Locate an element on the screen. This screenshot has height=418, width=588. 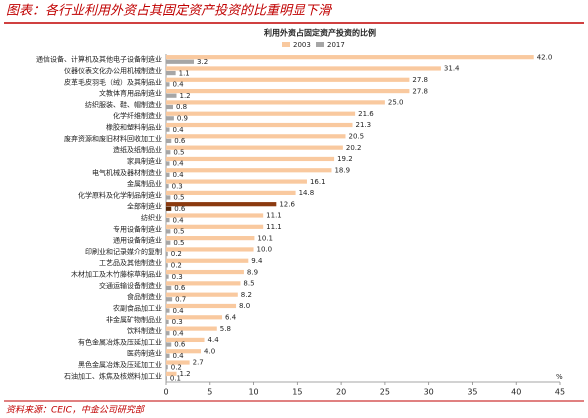
x-tick-label: 40 is located at coordinates (516, 392).